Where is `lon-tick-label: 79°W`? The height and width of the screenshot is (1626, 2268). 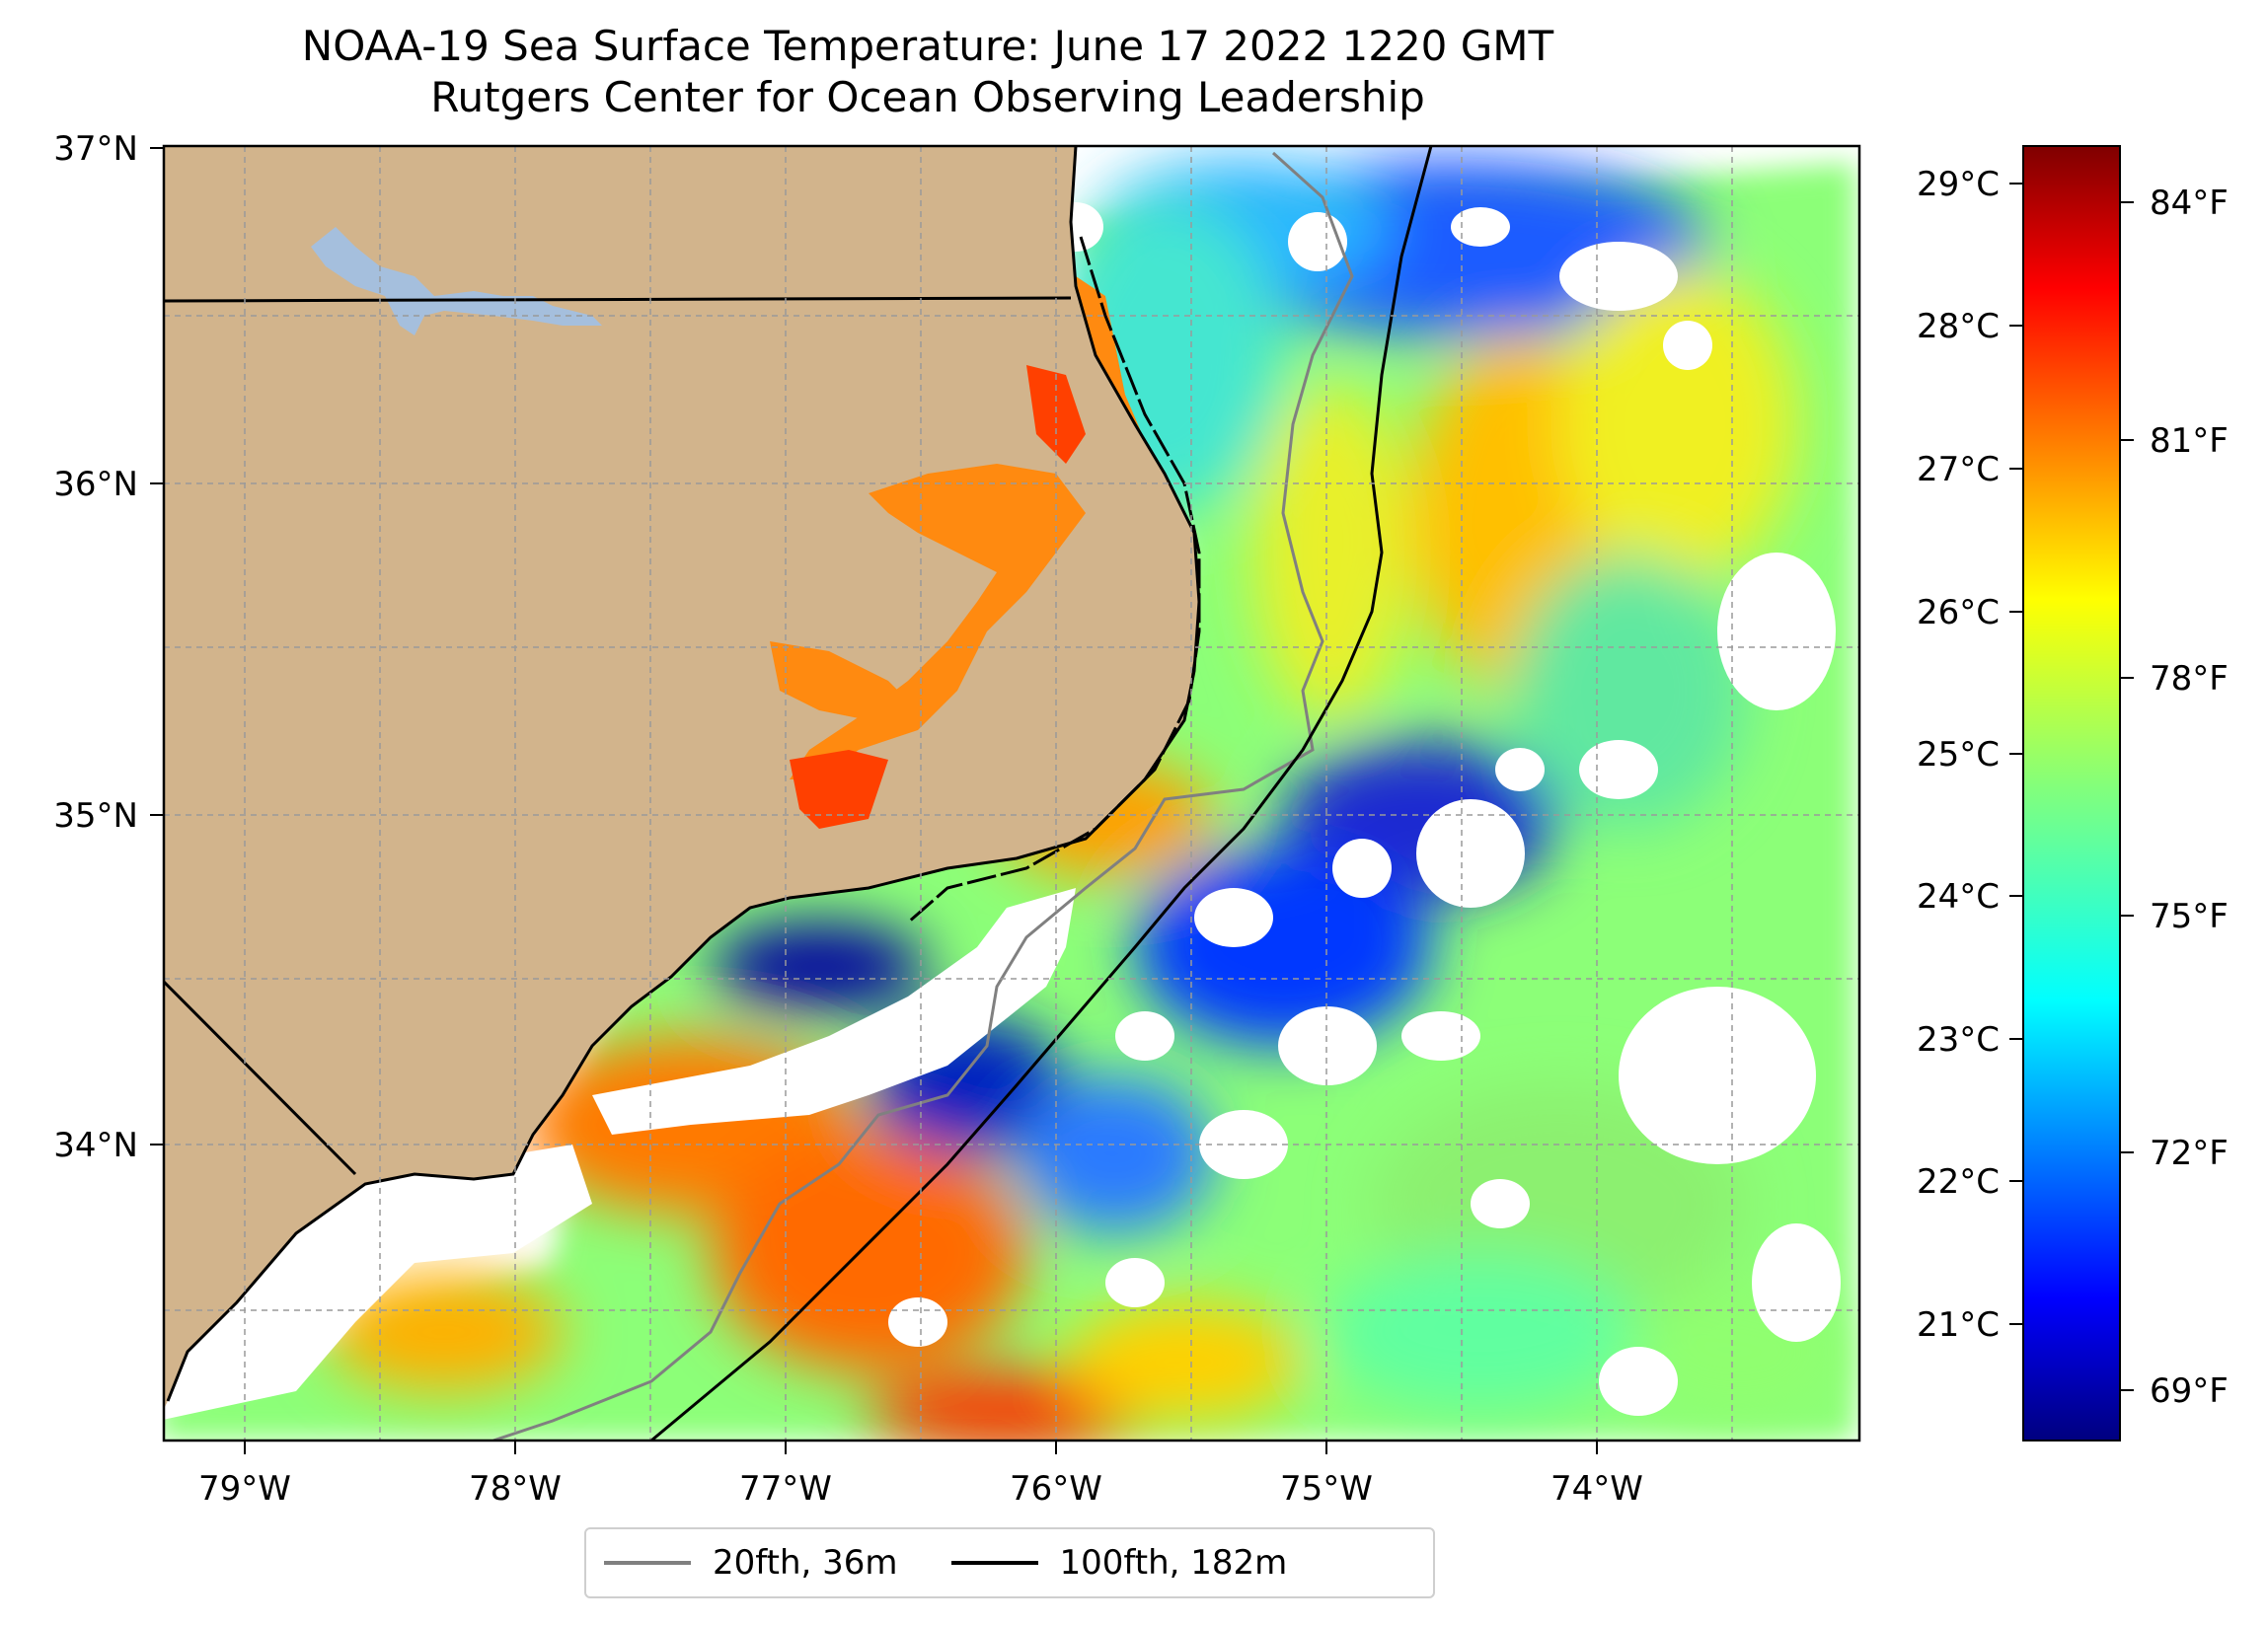 lon-tick-label: 79°W is located at coordinates (245, 1489).